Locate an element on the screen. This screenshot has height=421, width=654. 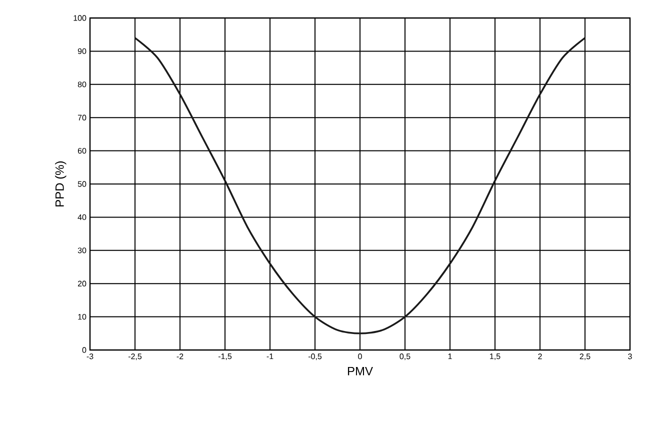
x-tick-label: 2,5 is located at coordinates (585, 357).